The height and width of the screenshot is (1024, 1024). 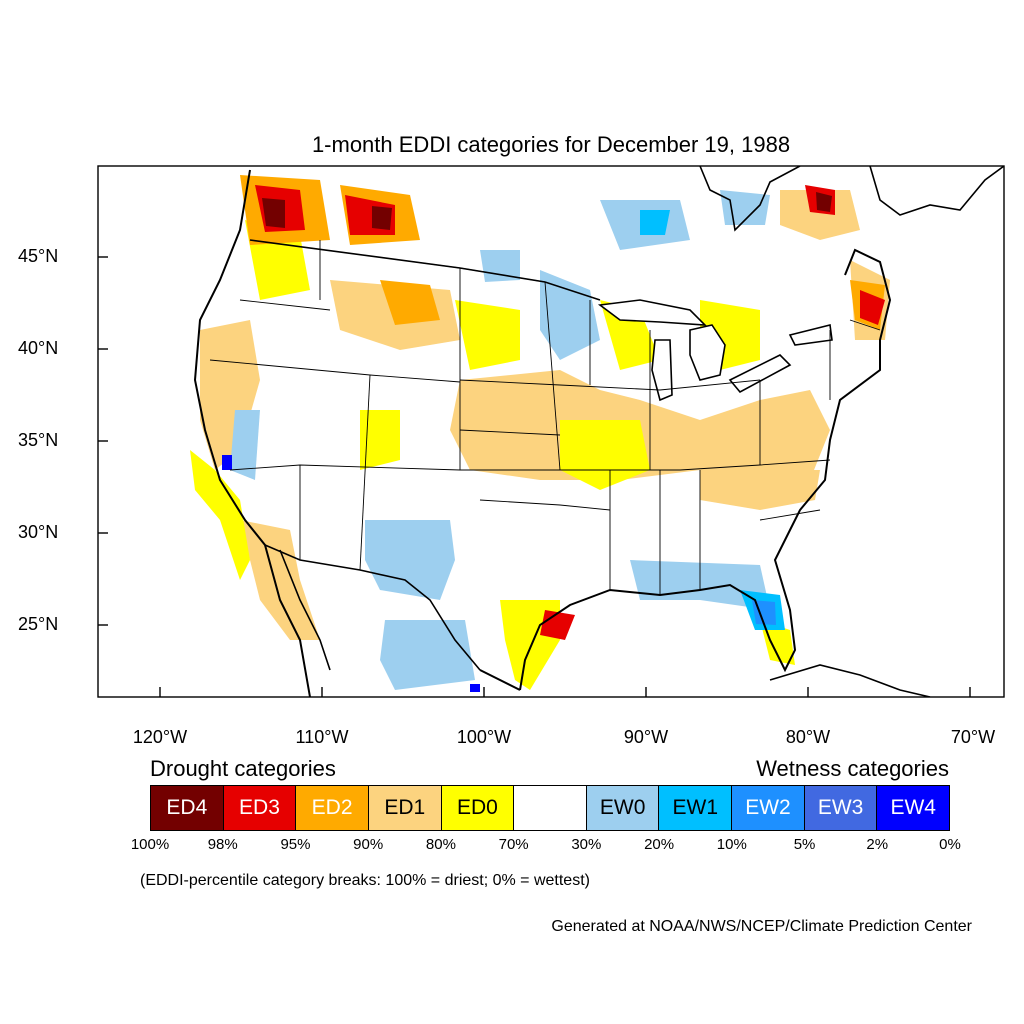 I want to click on us-coastline, so click(x=252, y=433).